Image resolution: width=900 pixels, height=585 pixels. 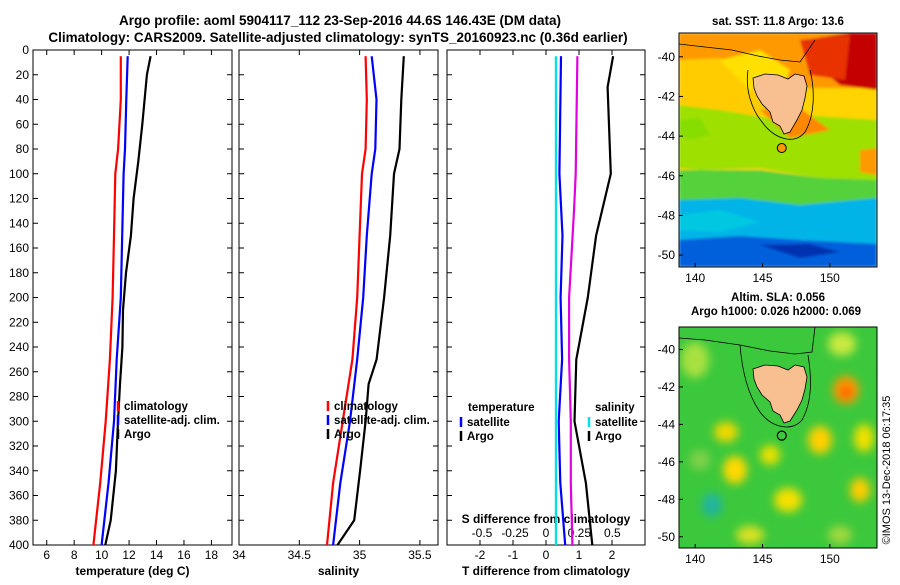 I want to click on x-axis-label-salinity: salinity, so click(x=339, y=571).